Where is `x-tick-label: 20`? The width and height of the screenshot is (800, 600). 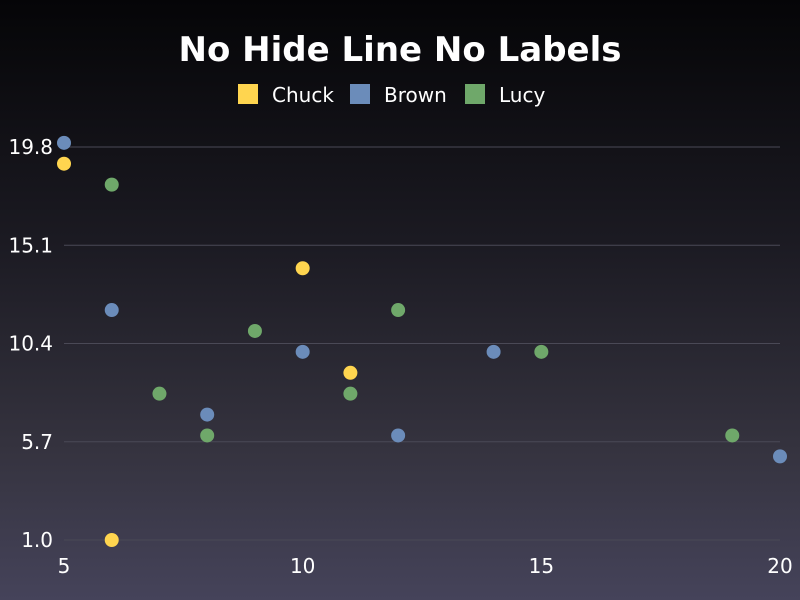
x-tick-label: 20 is located at coordinates (779, 566).